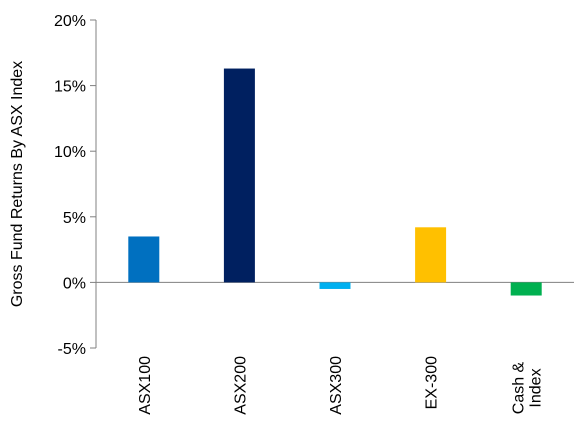 The width and height of the screenshot is (574, 433). I want to click on y-tick-label: 0%, so click(74, 283).